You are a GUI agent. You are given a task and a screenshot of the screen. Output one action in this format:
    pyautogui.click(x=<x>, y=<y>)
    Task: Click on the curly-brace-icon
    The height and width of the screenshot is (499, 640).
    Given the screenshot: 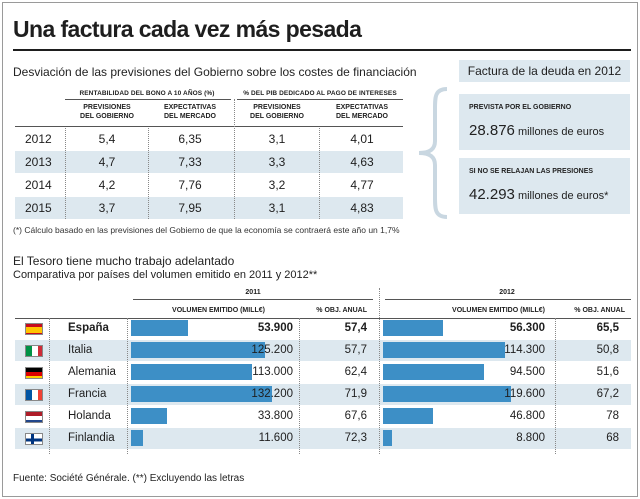 What is the action you would take?
    pyautogui.click(x=433, y=153)
    